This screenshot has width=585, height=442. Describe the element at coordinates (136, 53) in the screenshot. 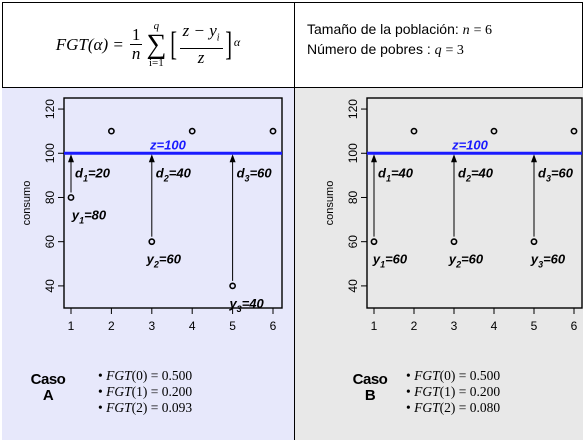

I see `formula-frac-den: n` at that location.